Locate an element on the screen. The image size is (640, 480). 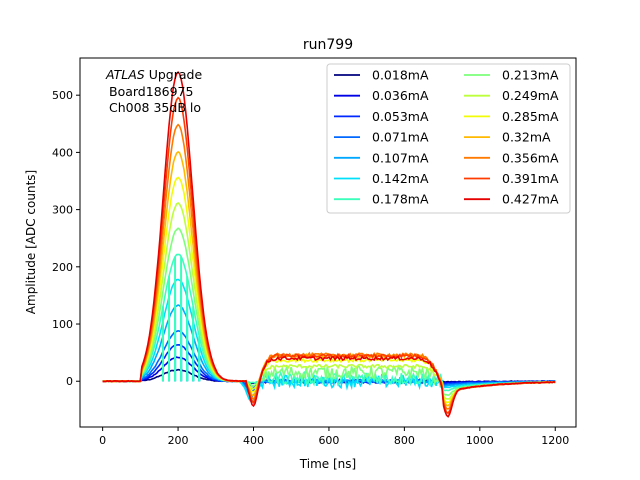
legend-label: 0.107mA is located at coordinates (400, 157).